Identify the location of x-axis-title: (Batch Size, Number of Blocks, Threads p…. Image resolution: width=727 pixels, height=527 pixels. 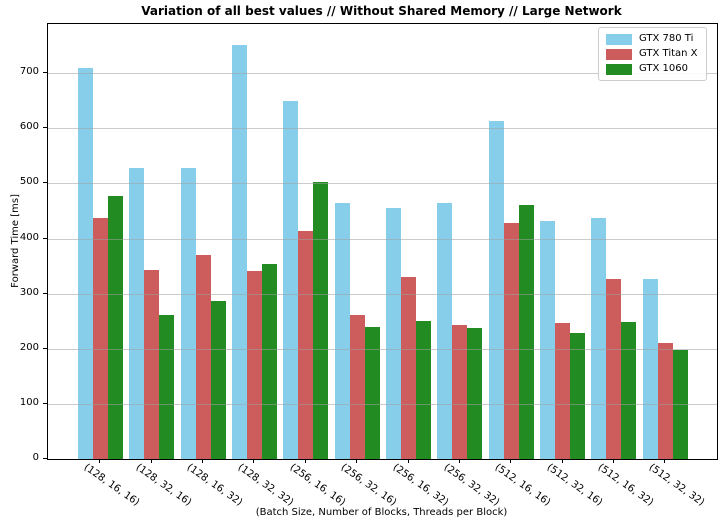
(381, 512).